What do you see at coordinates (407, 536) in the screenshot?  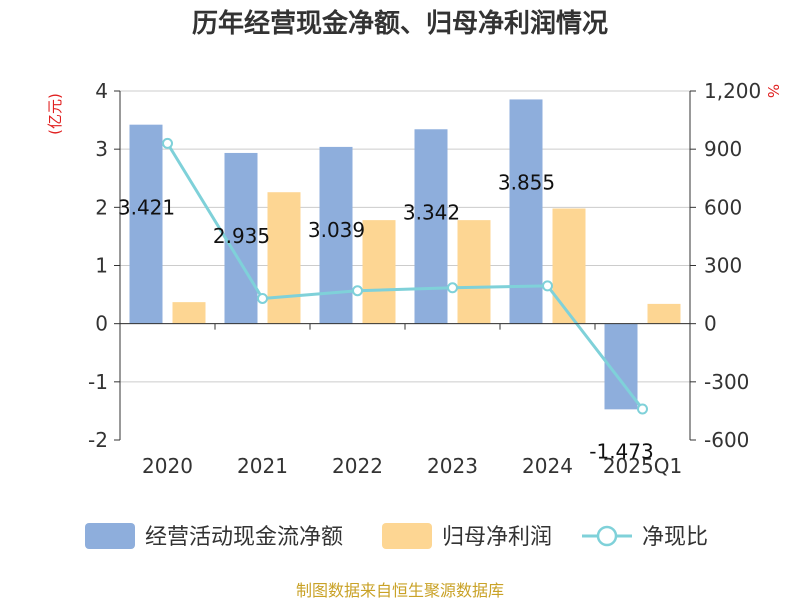 I see `legend-swatch-net-profit` at bounding box center [407, 536].